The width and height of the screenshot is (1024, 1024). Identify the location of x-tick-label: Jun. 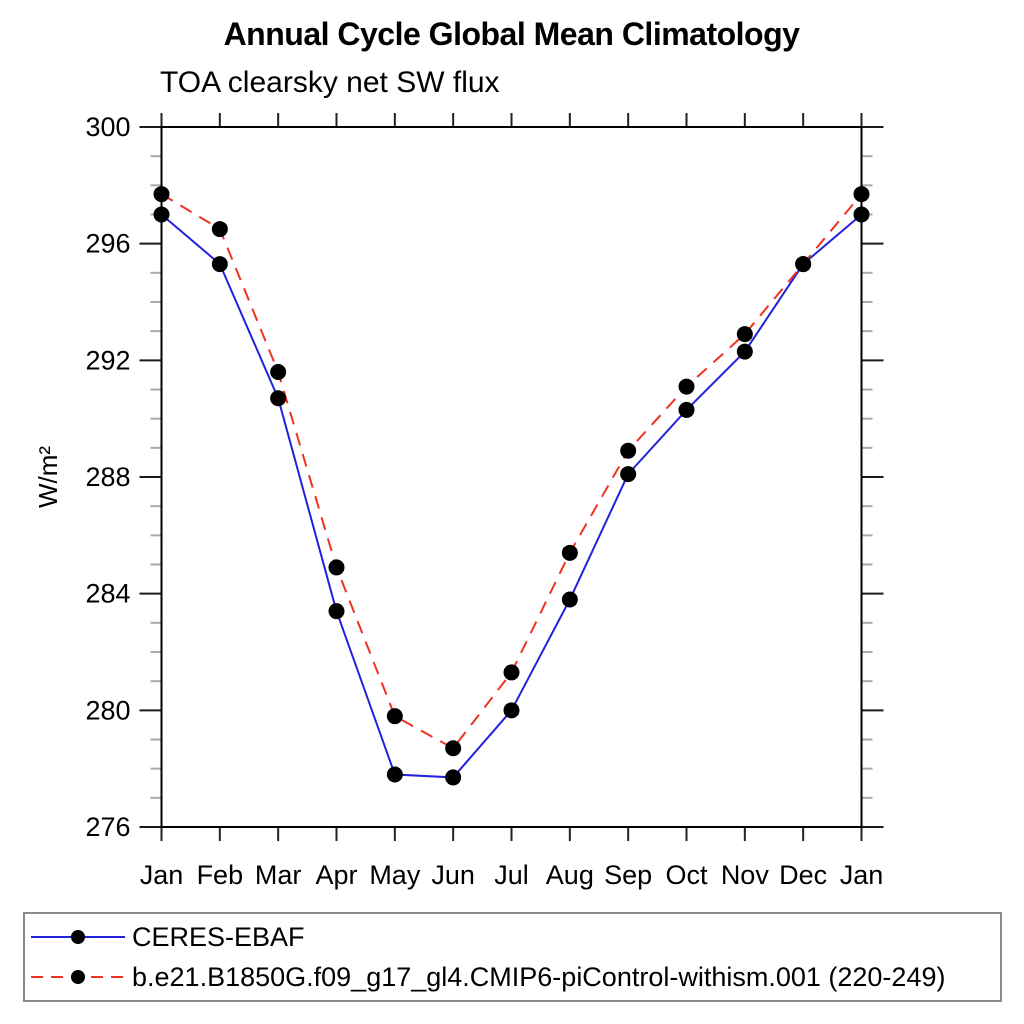
(453, 875).